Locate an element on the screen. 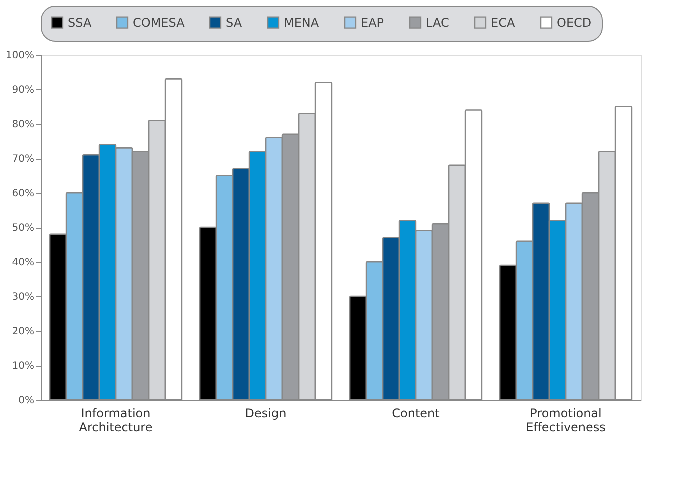  legend-label: LAC is located at coordinates (438, 23).